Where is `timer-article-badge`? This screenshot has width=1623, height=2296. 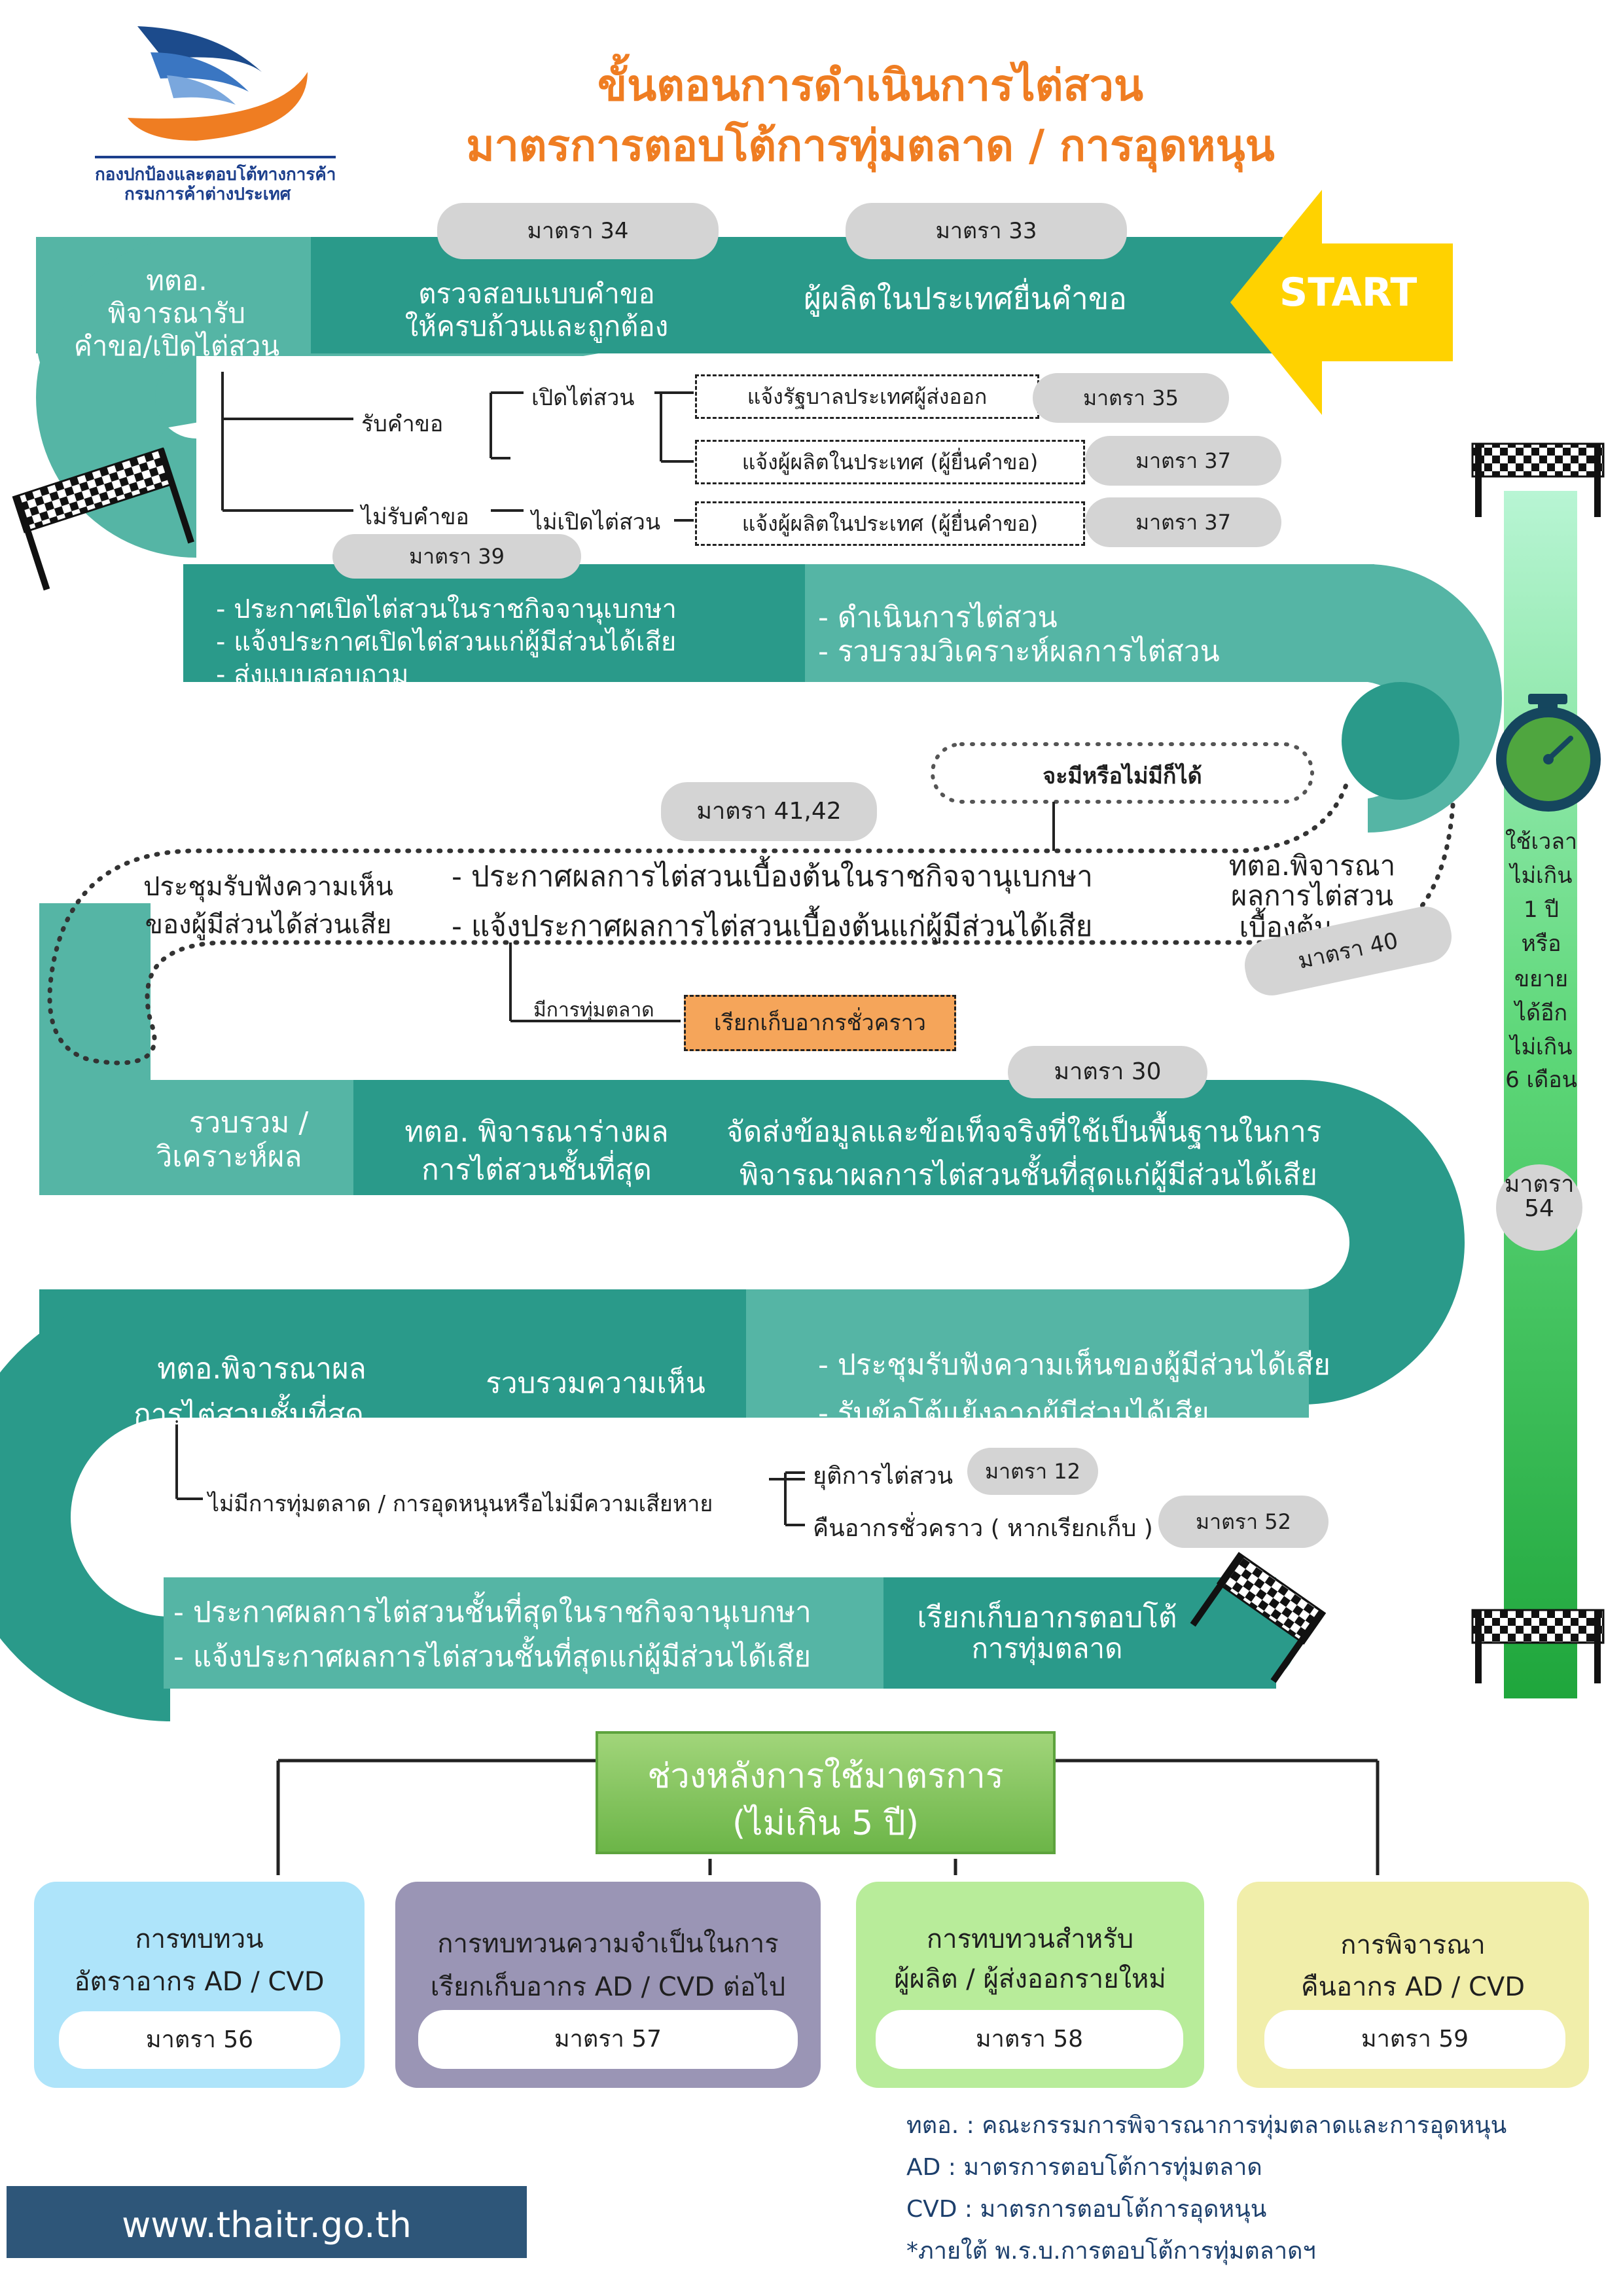
timer-article-badge is located at coordinates (1539, 1207).